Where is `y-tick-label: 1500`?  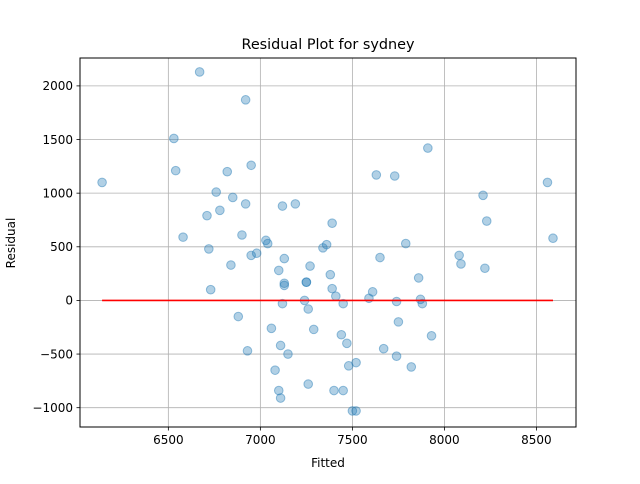 y-tick-label: 1500 is located at coordinates (57, 140).